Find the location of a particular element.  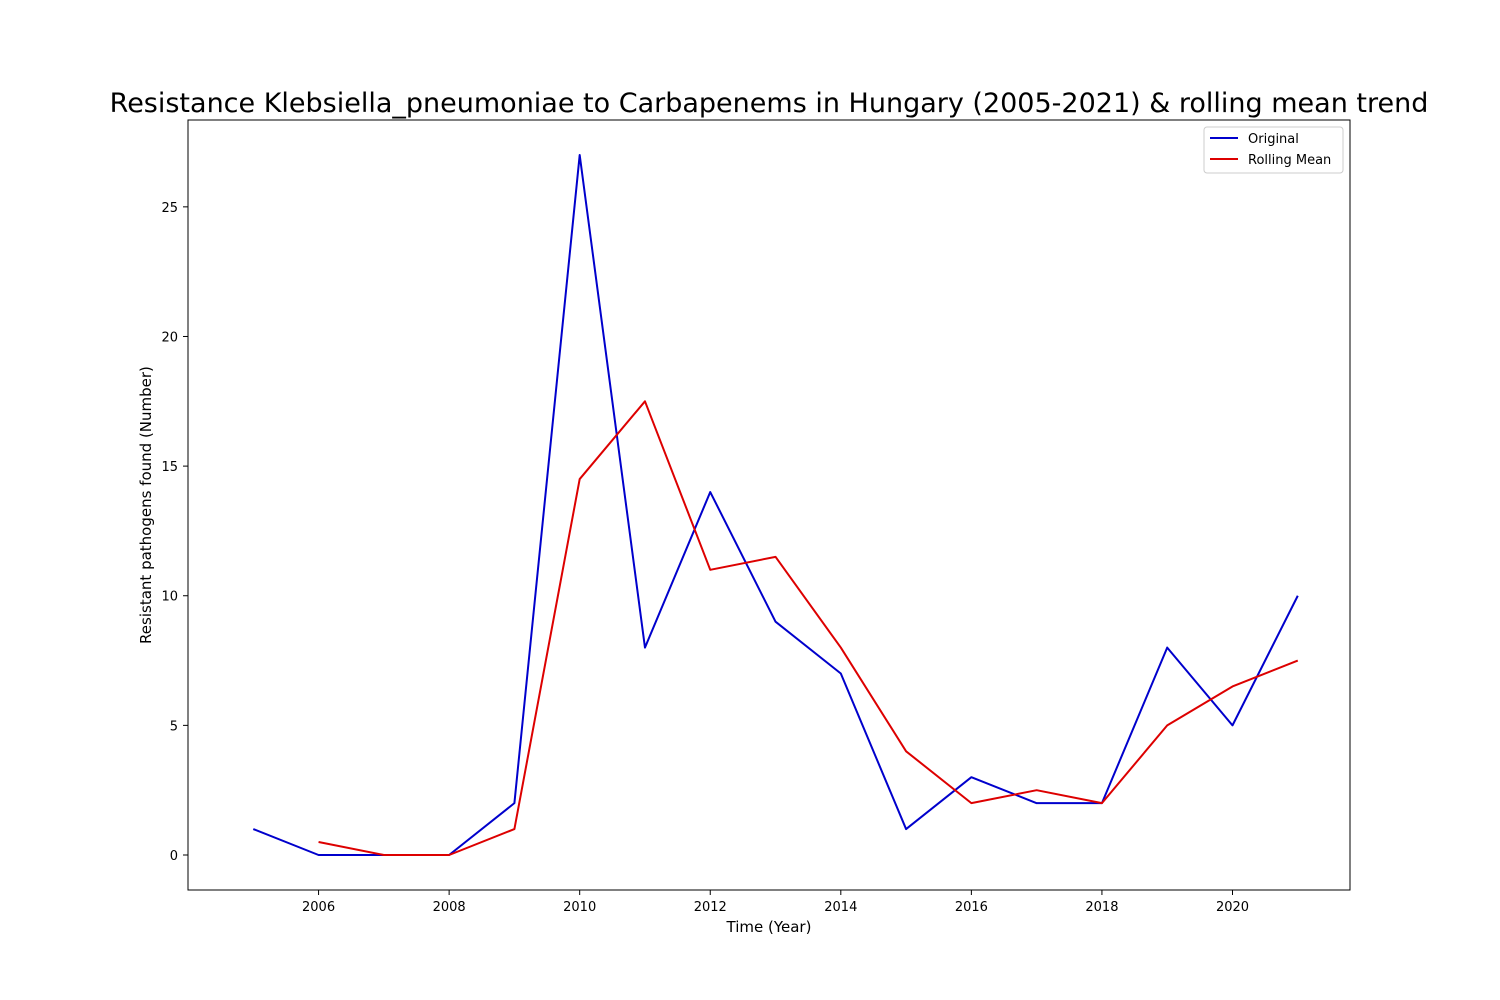

y-tick-label: 0 is located at coordinates (174, 856).